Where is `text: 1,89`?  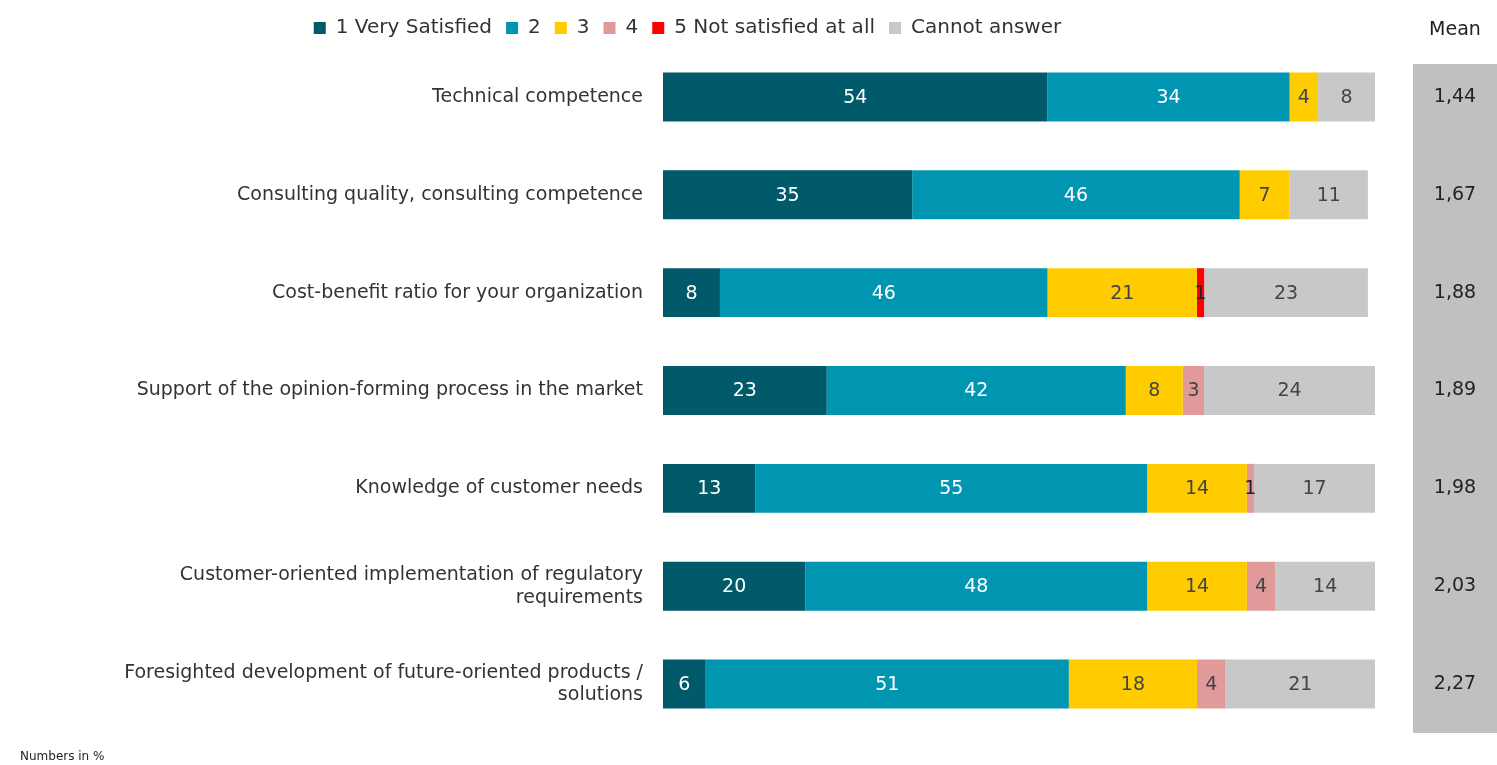 text: 1,89 is located at coordinates (1455, 388).